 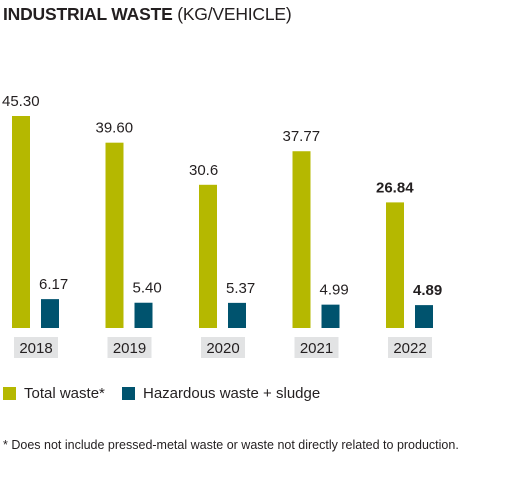 What do you see at coordinates (208, 256) in the screenshot?
I see `bar-total-2020` at bounding box center [208, 256].